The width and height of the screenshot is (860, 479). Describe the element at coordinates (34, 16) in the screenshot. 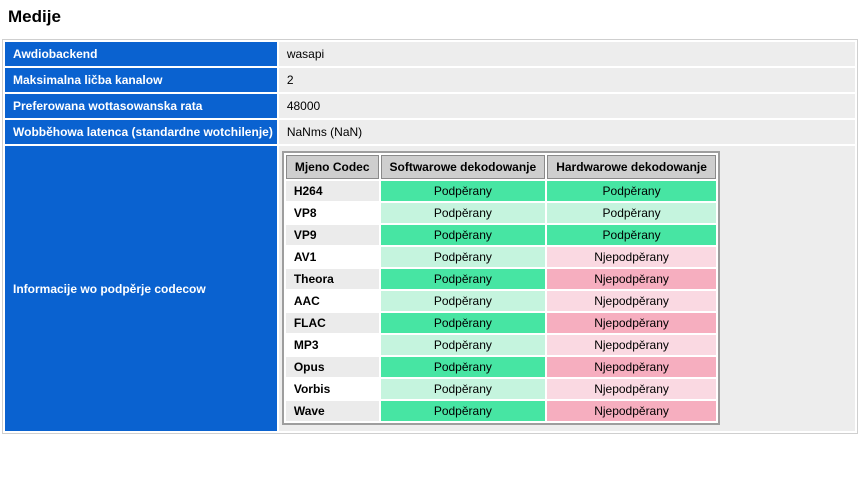

I see `page-title: Medije` at that location.